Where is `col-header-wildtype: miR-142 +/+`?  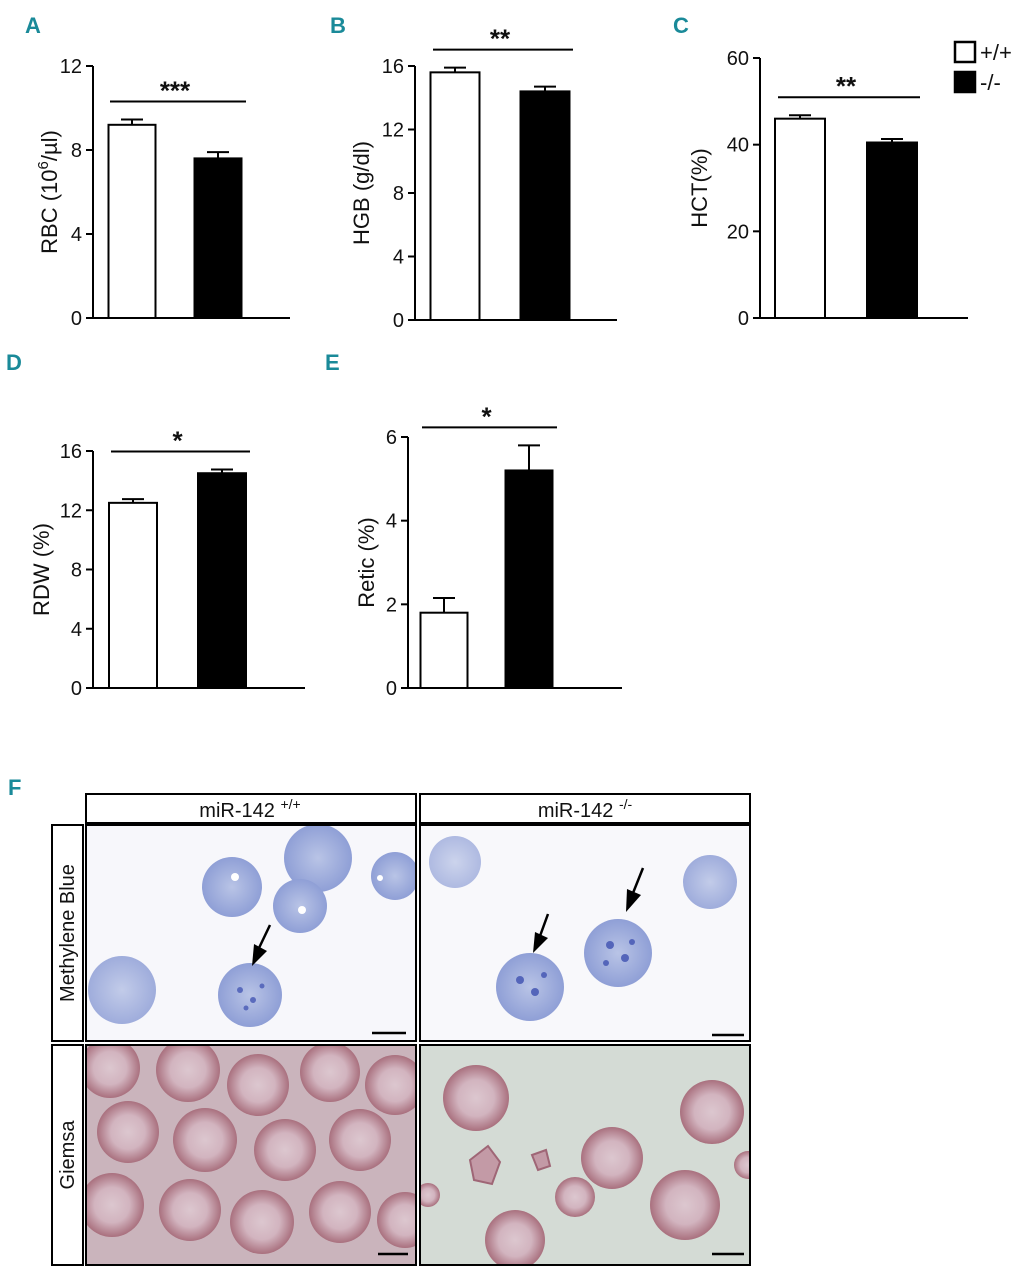 col-header-wildtype: miR-142 +/+ is located at coordinates (249, 809).